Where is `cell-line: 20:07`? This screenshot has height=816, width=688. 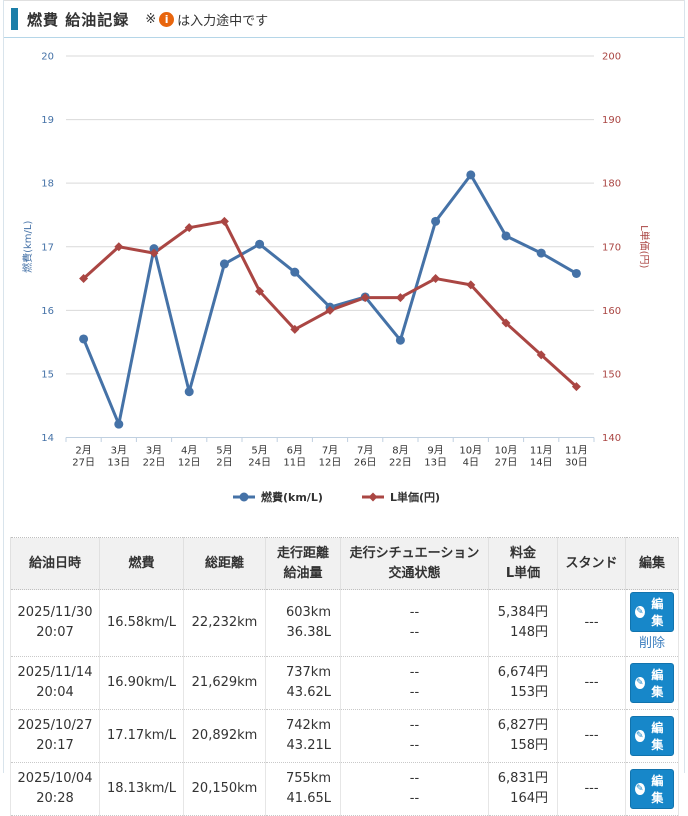 cell-line: 20:07 is located at coordinates (55, 632).